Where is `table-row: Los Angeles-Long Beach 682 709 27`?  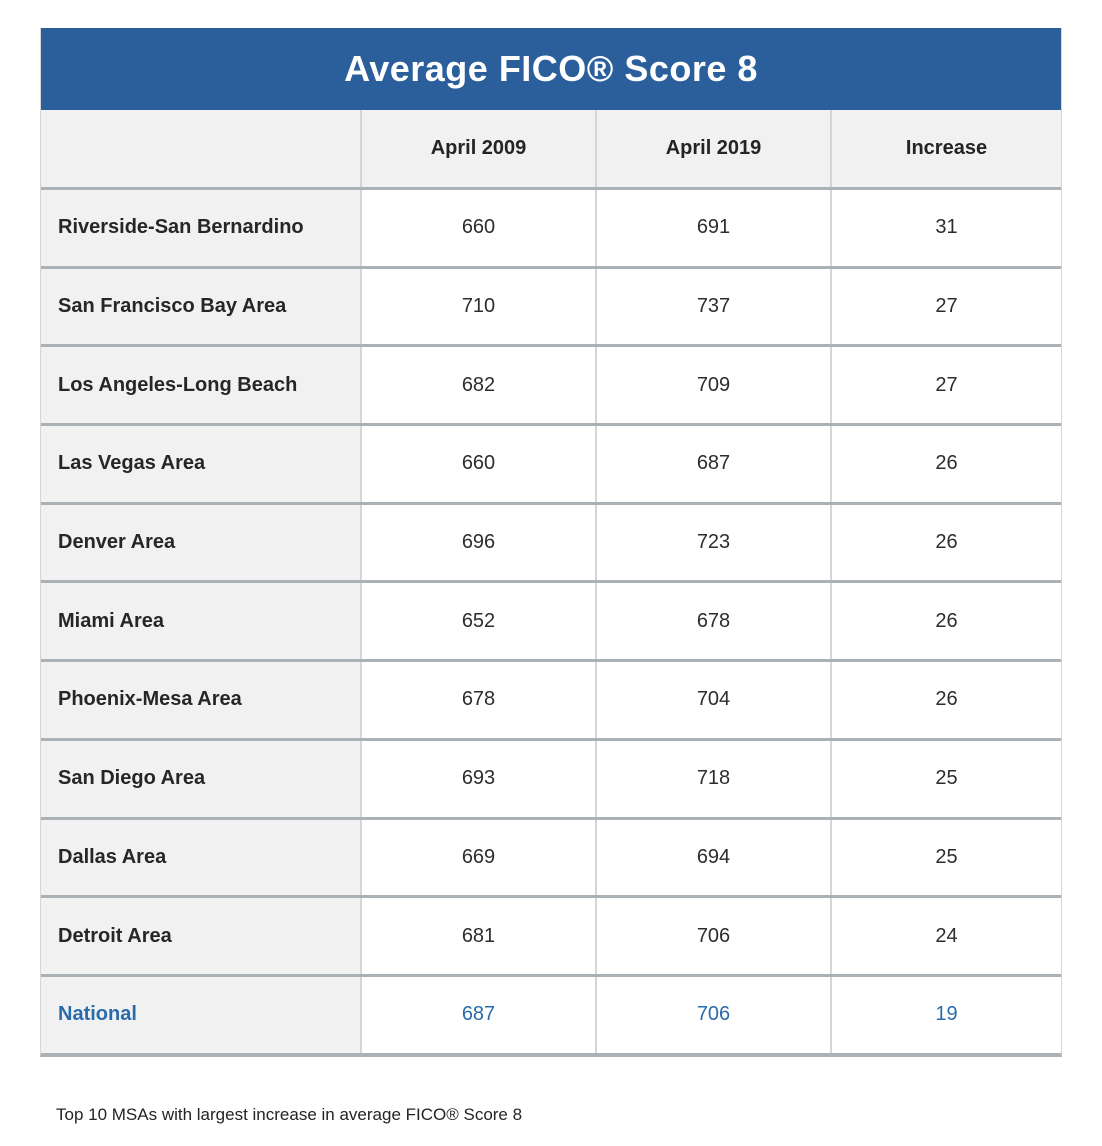 table-row: Los Angeles-Long Beach 682 709 27 is located at coordinates (551, 384).